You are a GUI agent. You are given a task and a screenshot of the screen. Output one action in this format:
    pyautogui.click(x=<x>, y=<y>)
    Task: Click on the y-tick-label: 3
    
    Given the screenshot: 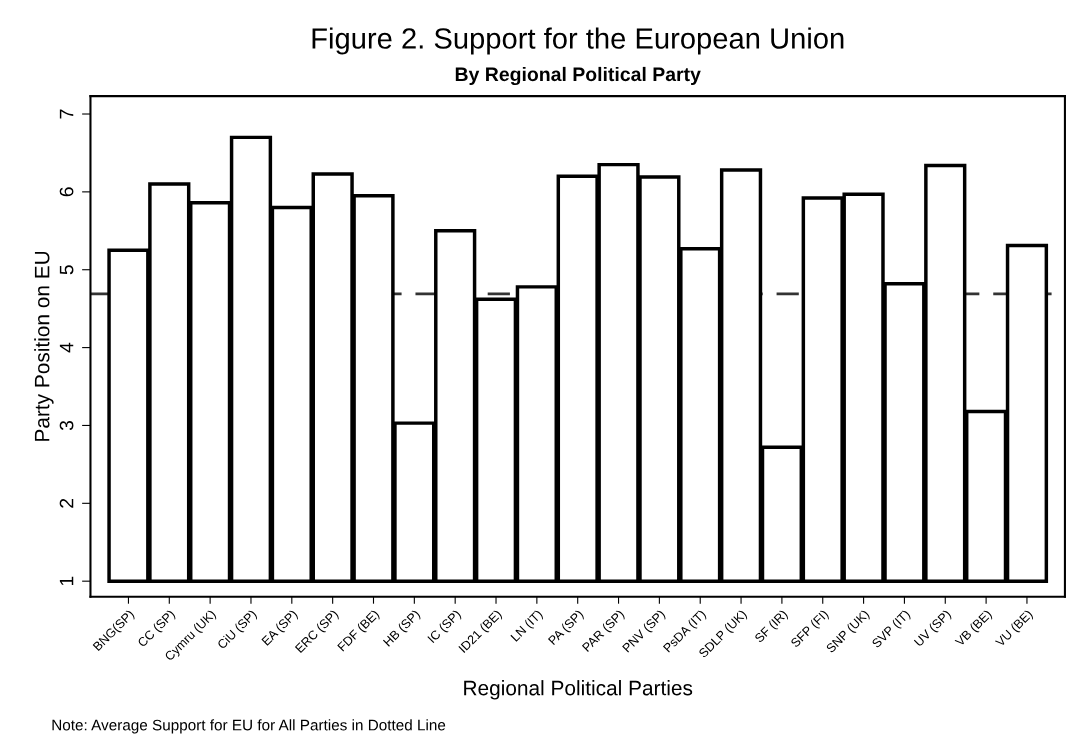 What is the action you would take?
    pyautogui.click(x=66, y=425)
    